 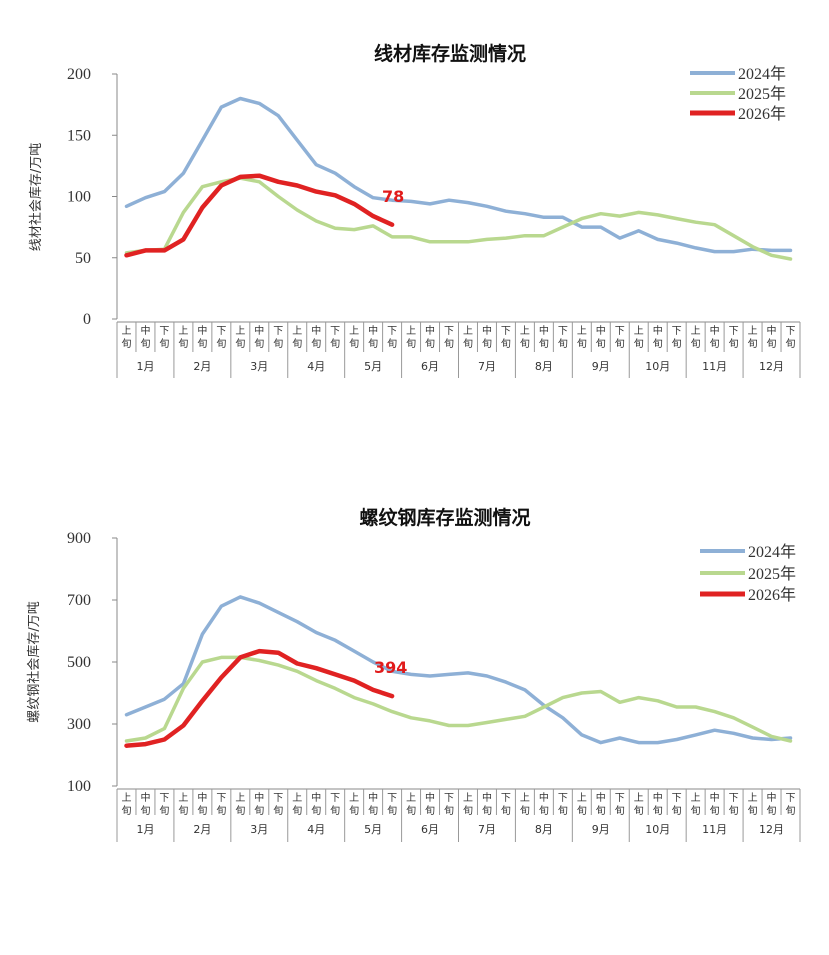 What do you see at coordinates (145, 366) in the screenshot?
I see `month-label: 1月` at bounding box center [145, 366].